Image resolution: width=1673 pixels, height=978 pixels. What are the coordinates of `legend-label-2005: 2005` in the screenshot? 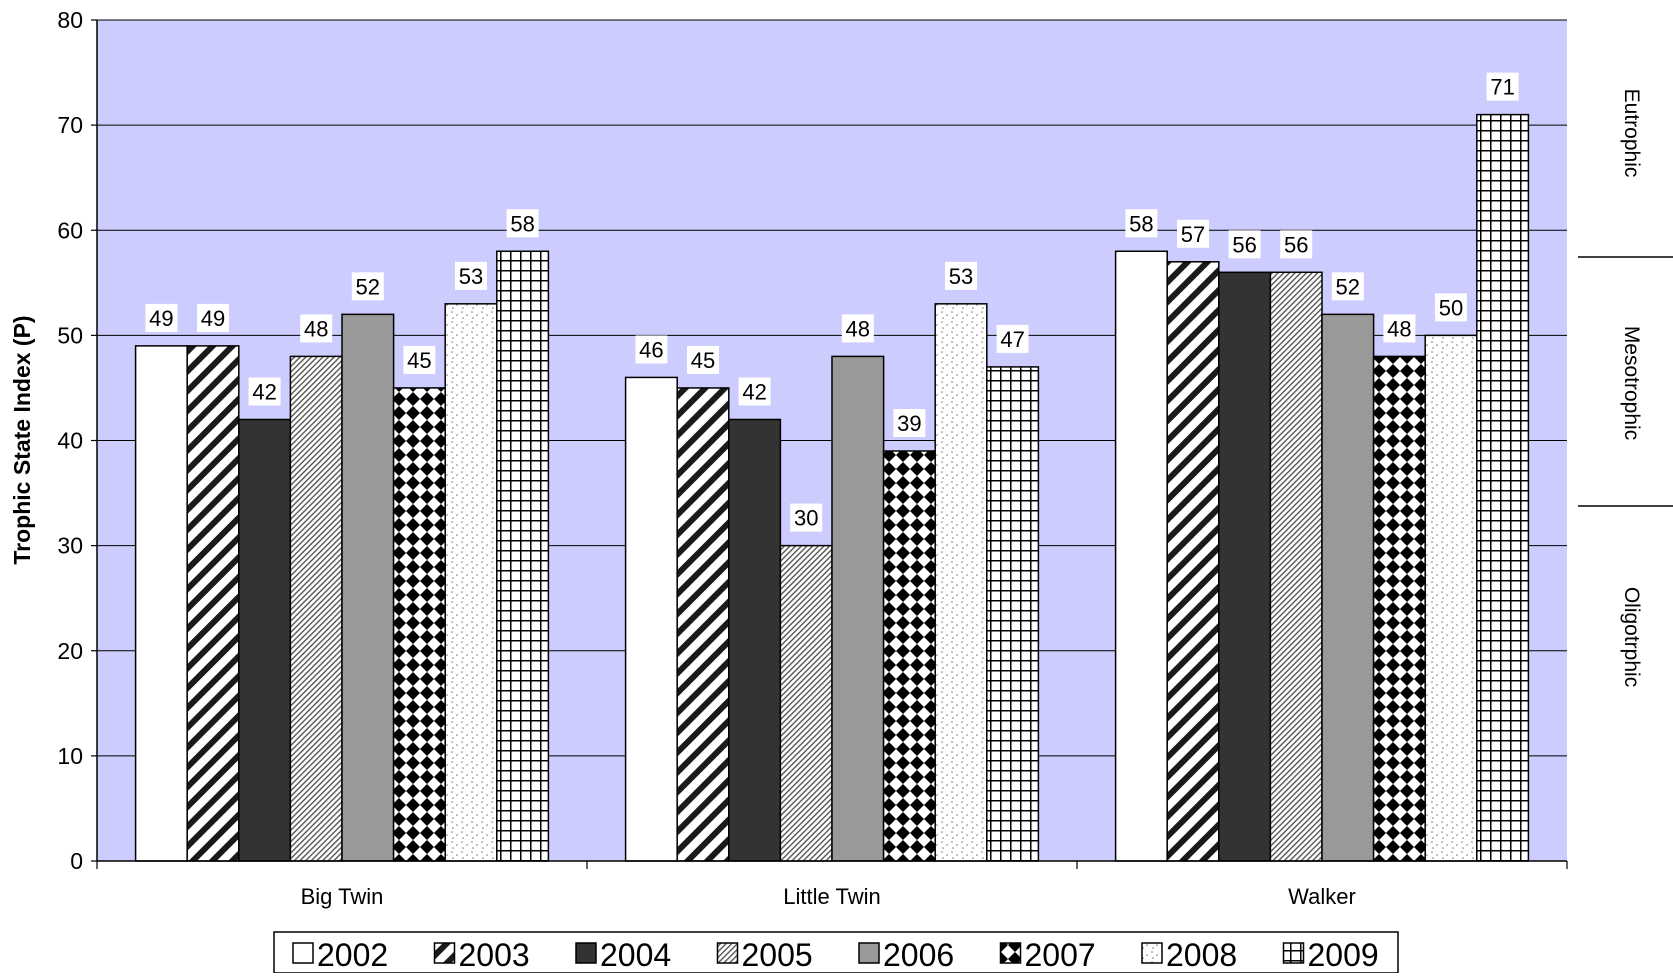 It's located at (777, 955).